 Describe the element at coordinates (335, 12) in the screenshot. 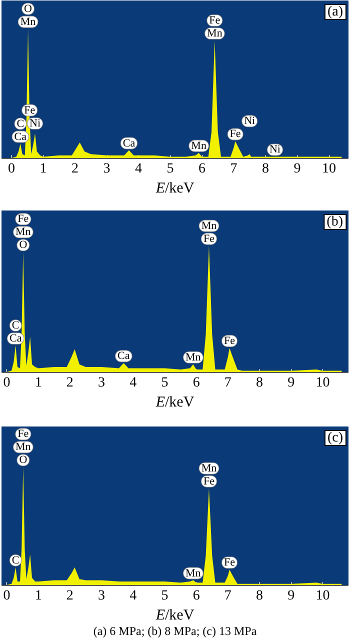

I see `chart-title: (a)` at that location.